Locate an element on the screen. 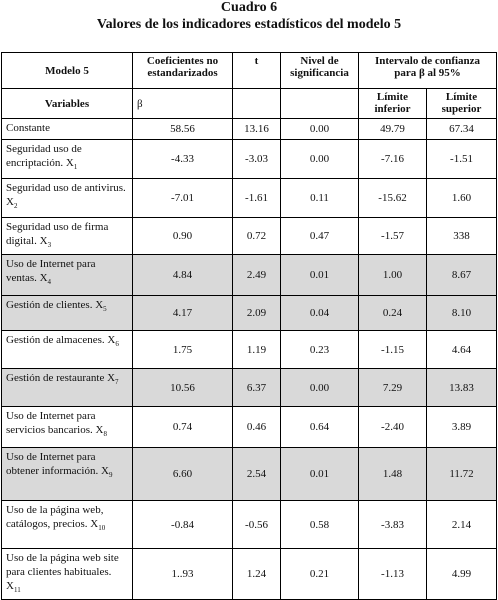 The height and width of the screenshot is (600, 498). subscript: 5 is located at coordinates (105, 309).